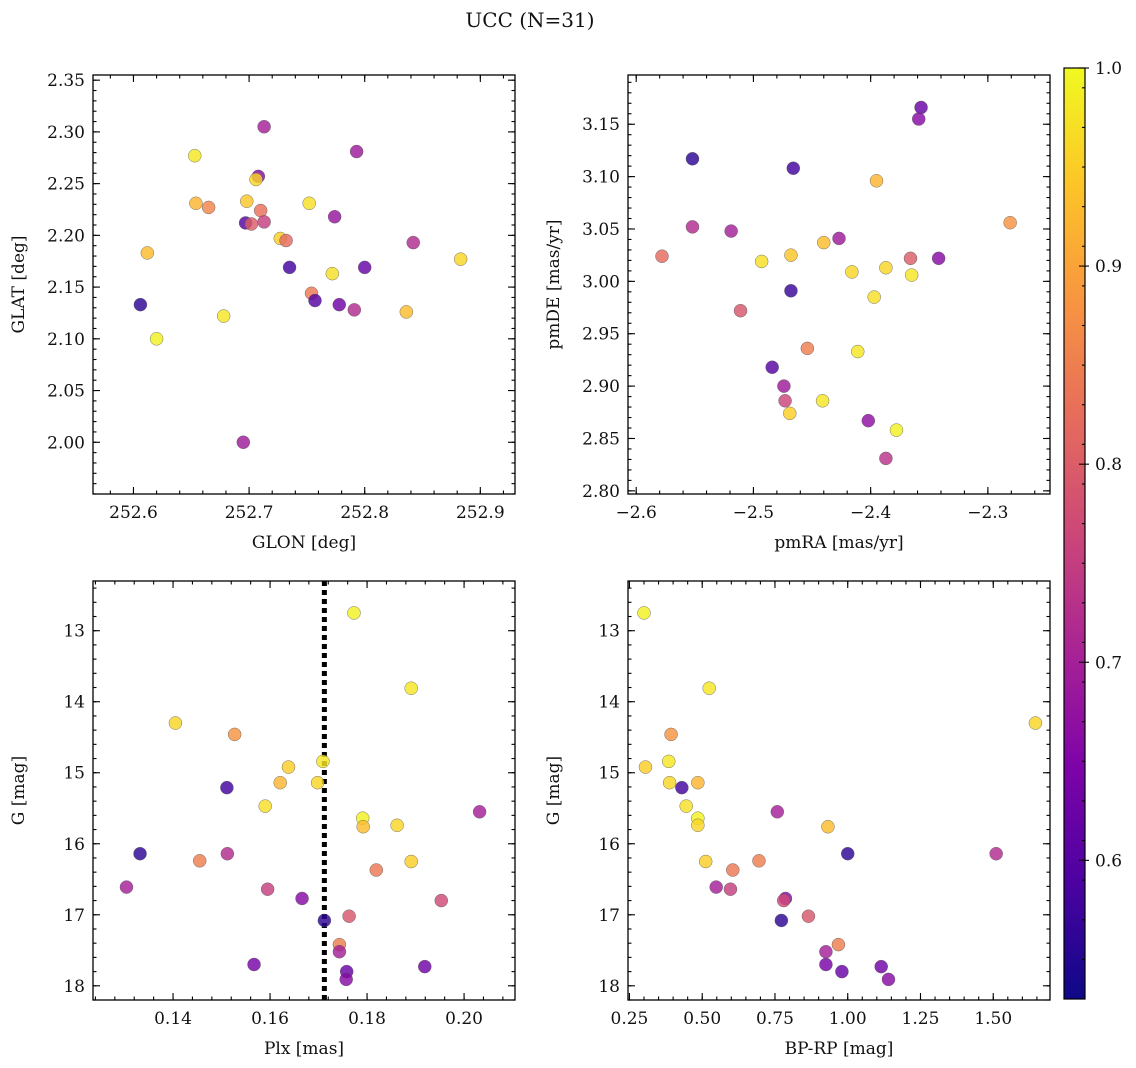  What do you see at coordinates (74, 916) in the screenshot?
I see `y-tick-label: 17` at bounding box center [74, 916].